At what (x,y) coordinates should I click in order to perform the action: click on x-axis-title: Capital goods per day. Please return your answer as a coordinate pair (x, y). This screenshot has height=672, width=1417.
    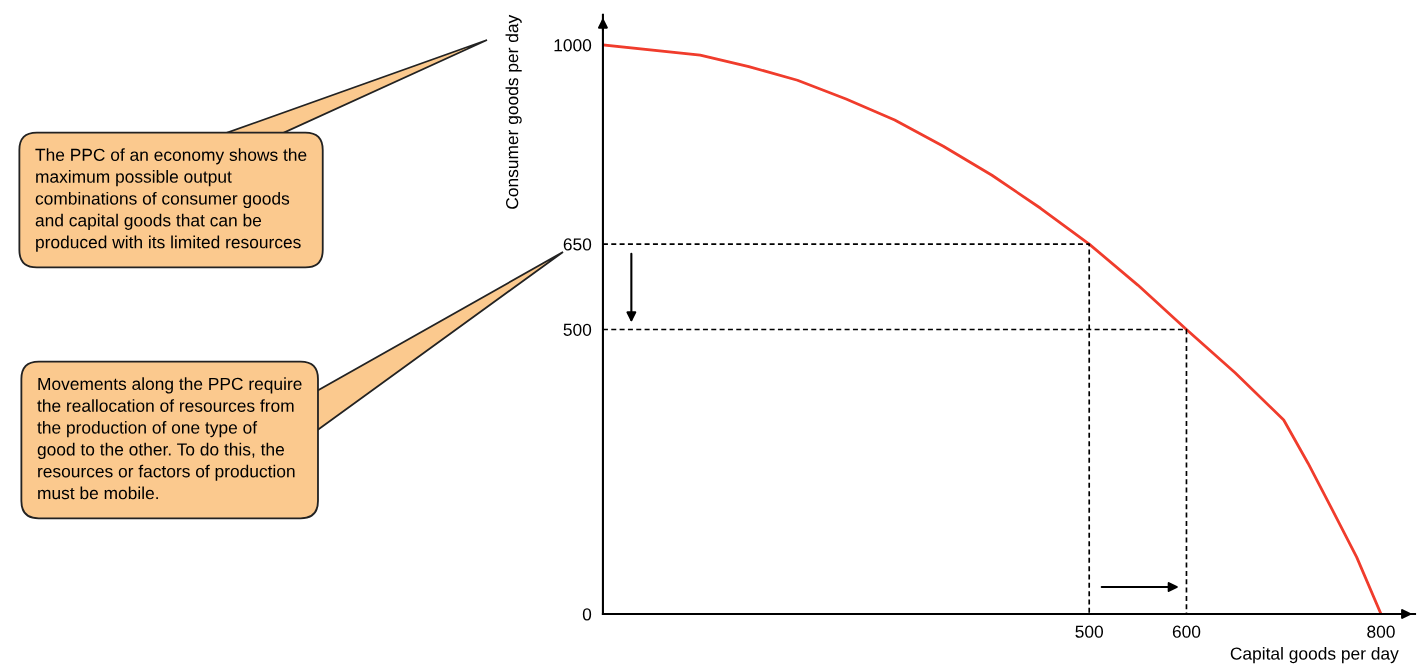
    Looking at the image, I should click on (1314, 655).